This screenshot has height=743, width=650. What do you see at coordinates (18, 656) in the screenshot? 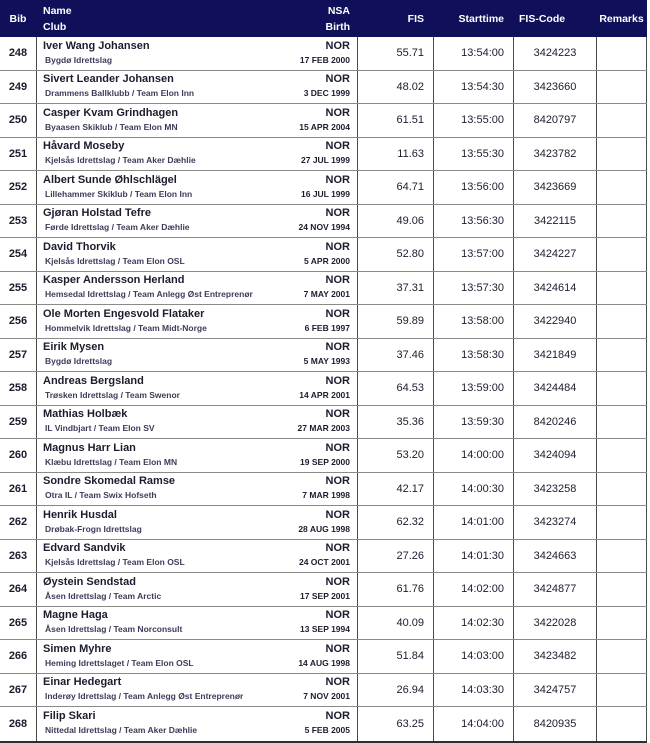
I see `bib-cell: 266` at bounding box center [18, 656].